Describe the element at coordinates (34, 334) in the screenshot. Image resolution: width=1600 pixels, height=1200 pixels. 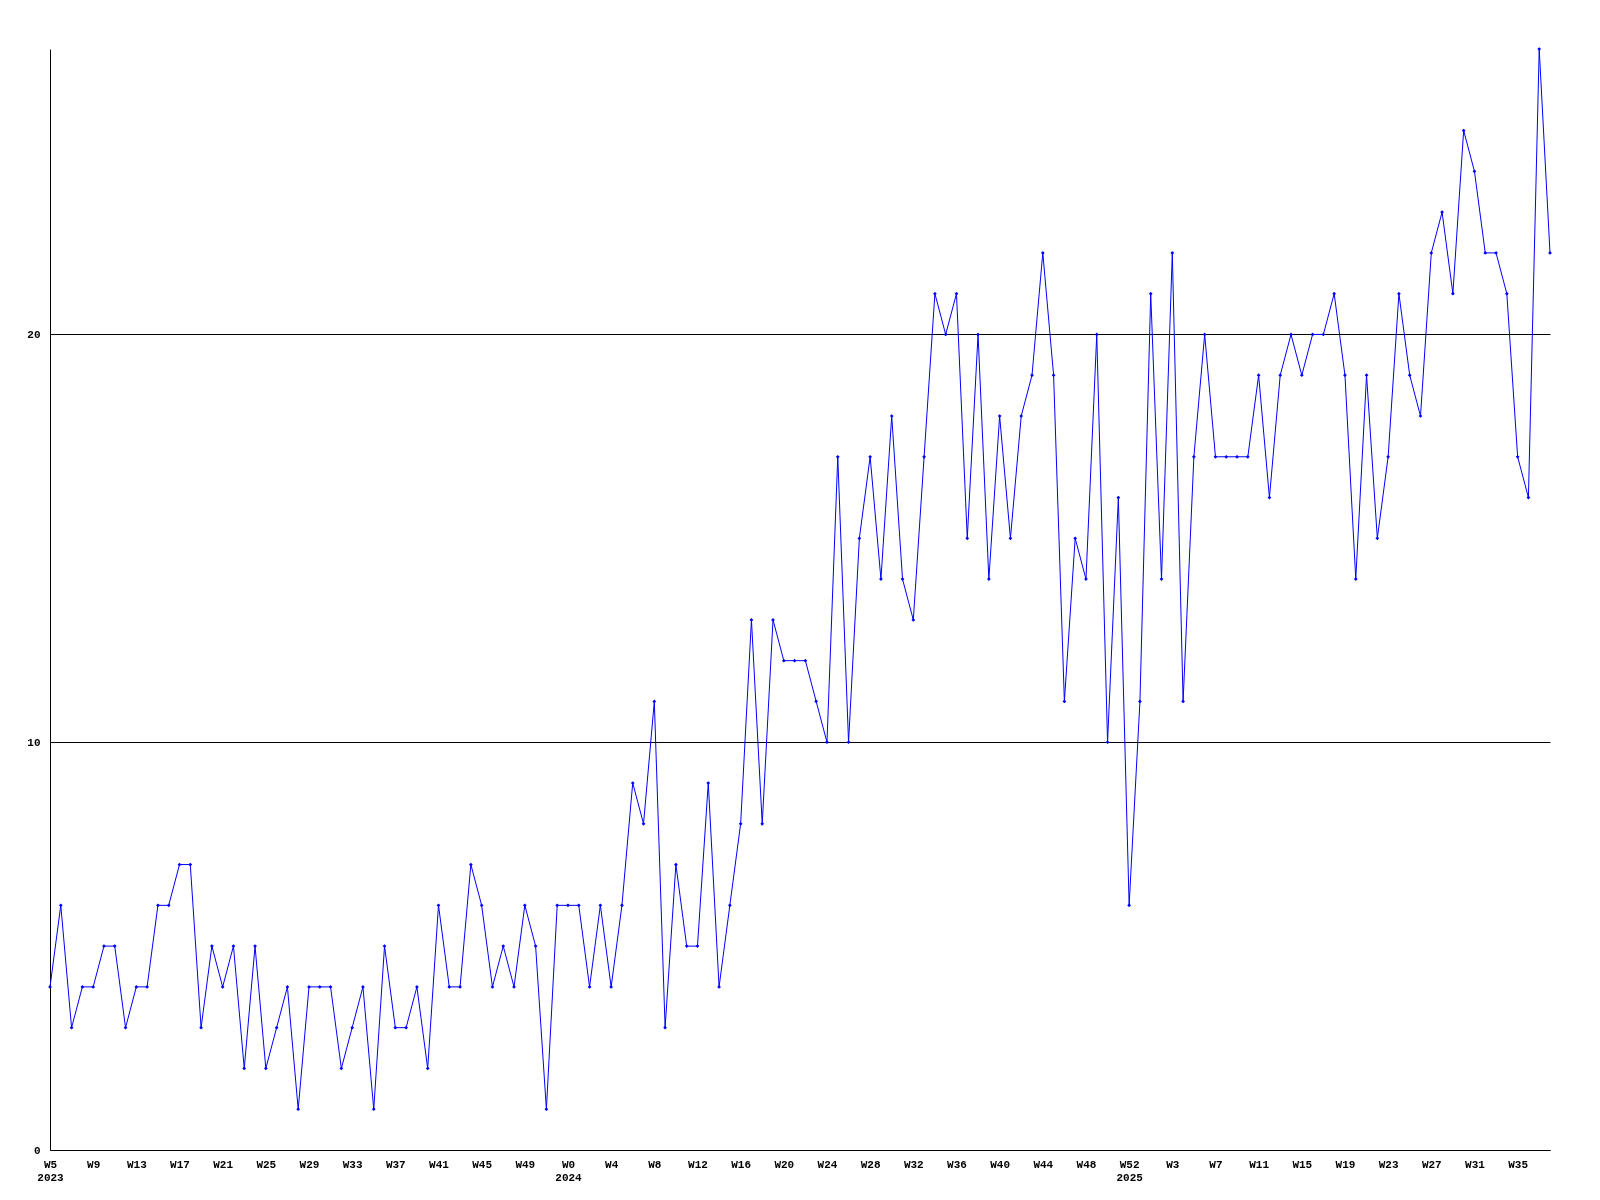
I see `y-tick-label: 20` at that location.